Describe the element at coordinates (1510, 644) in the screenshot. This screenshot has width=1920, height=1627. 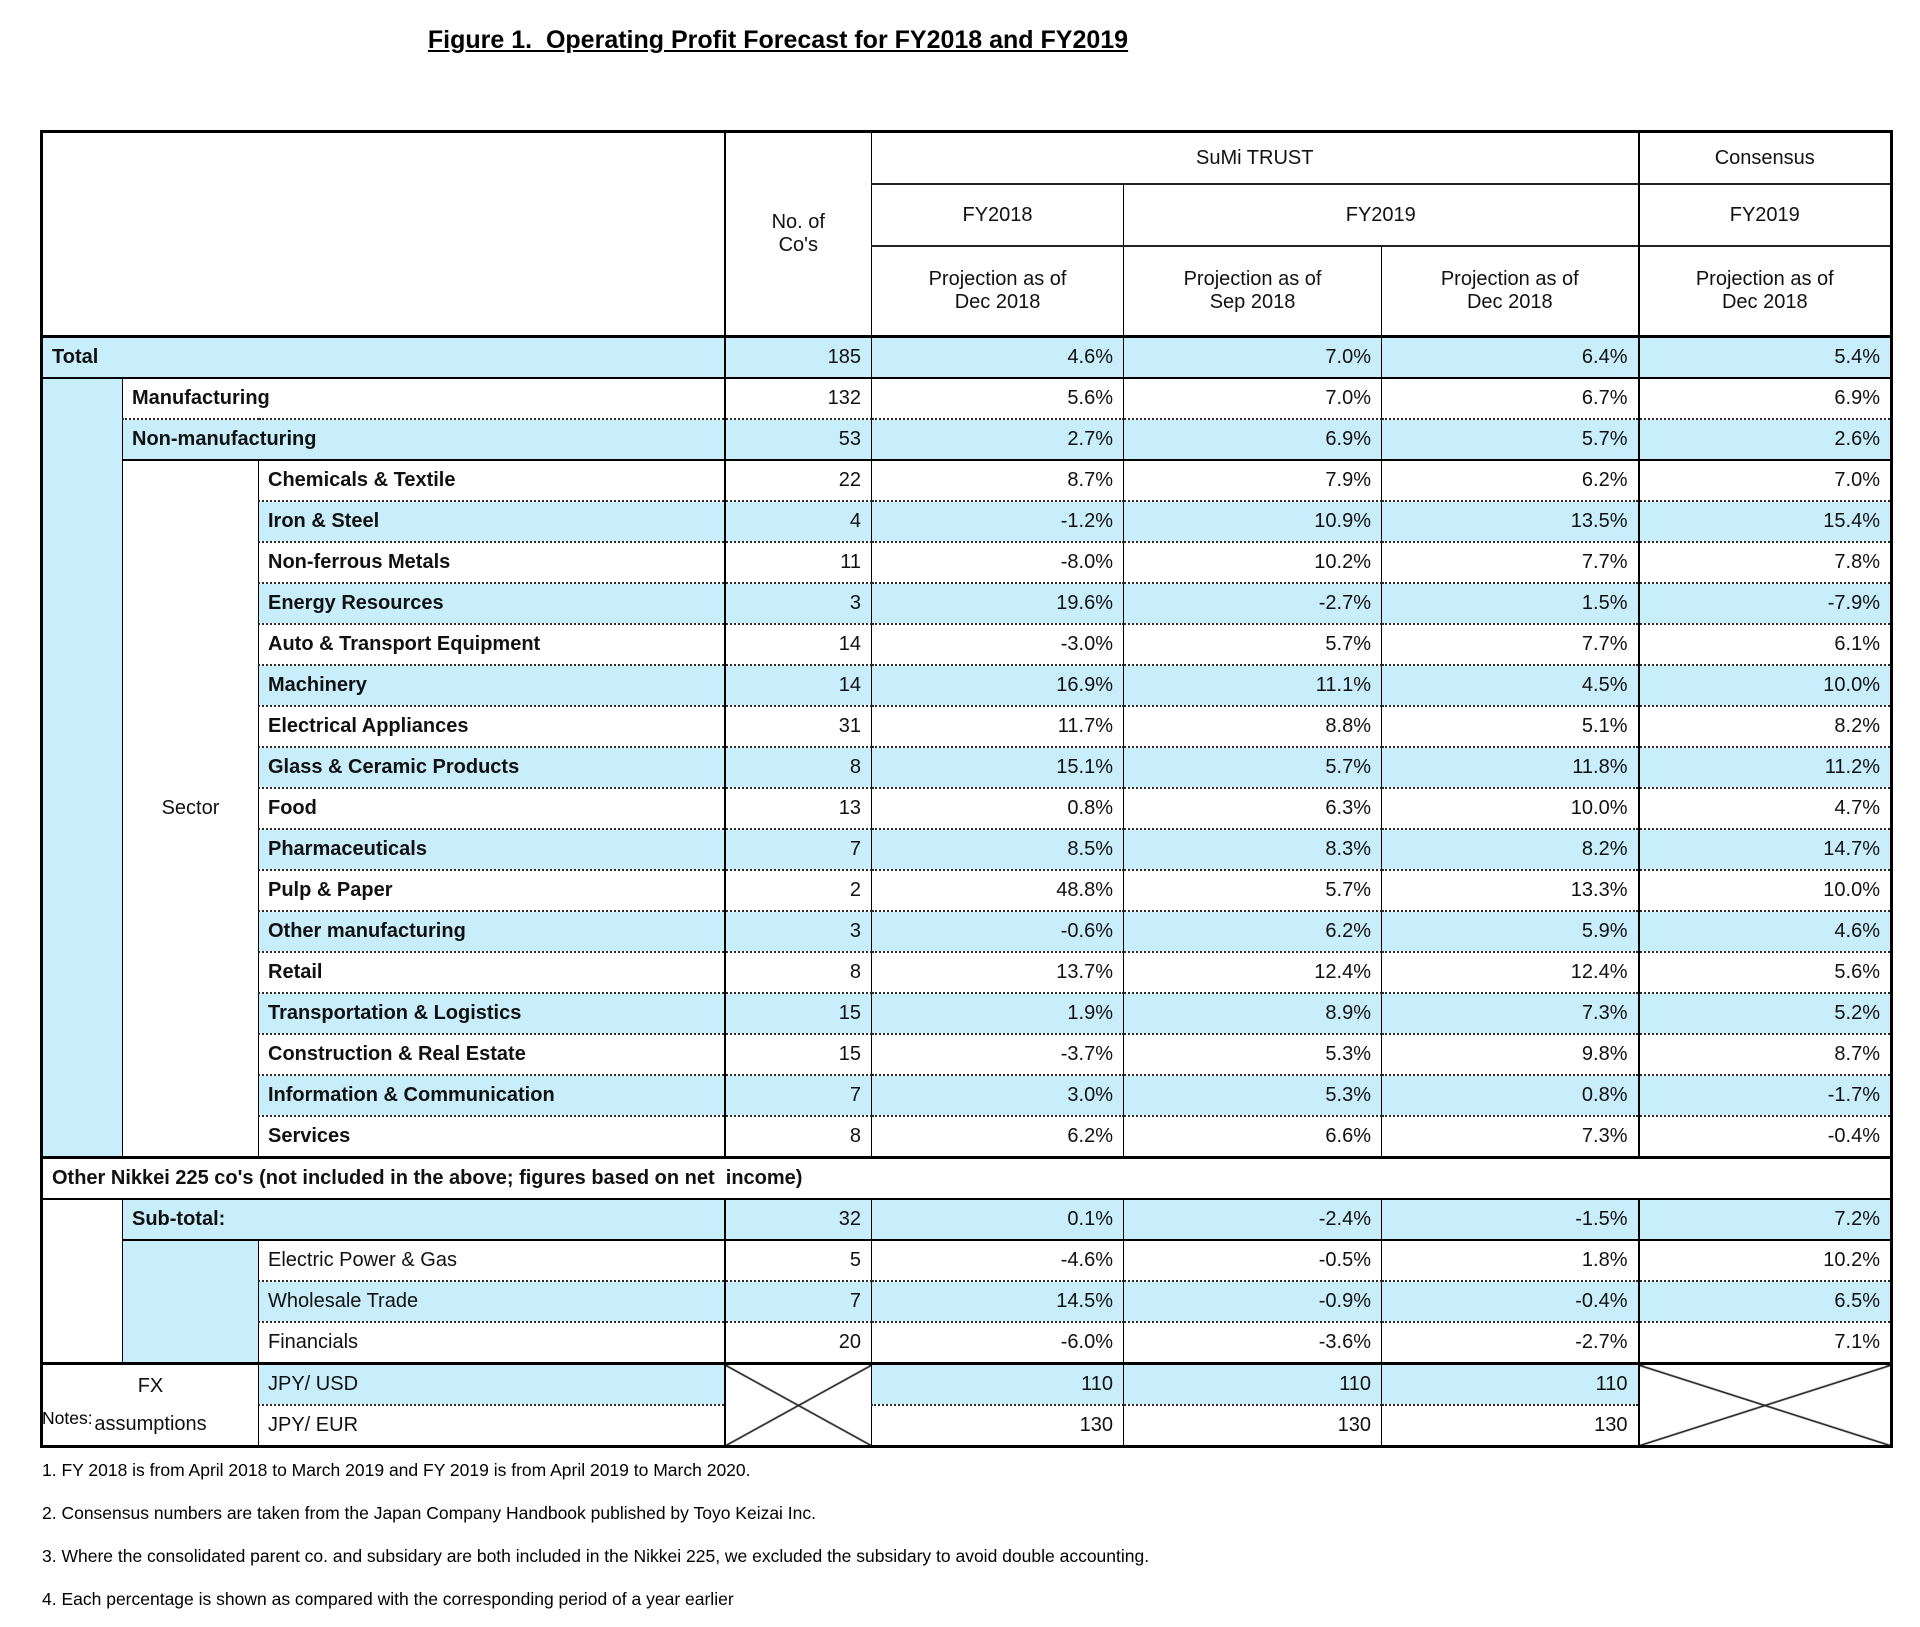
I see `row-value: 7.7%` at that location.